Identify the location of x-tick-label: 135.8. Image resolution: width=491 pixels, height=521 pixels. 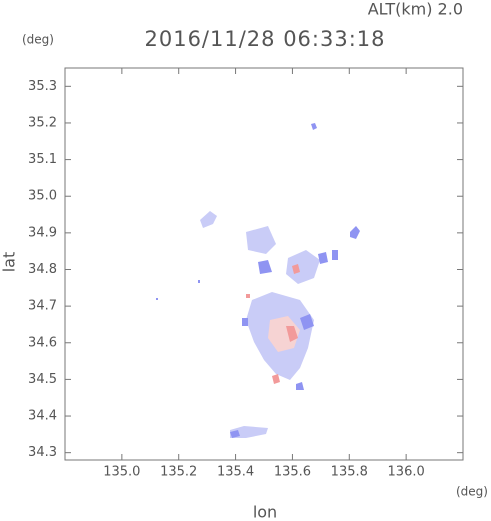
(349, 472).